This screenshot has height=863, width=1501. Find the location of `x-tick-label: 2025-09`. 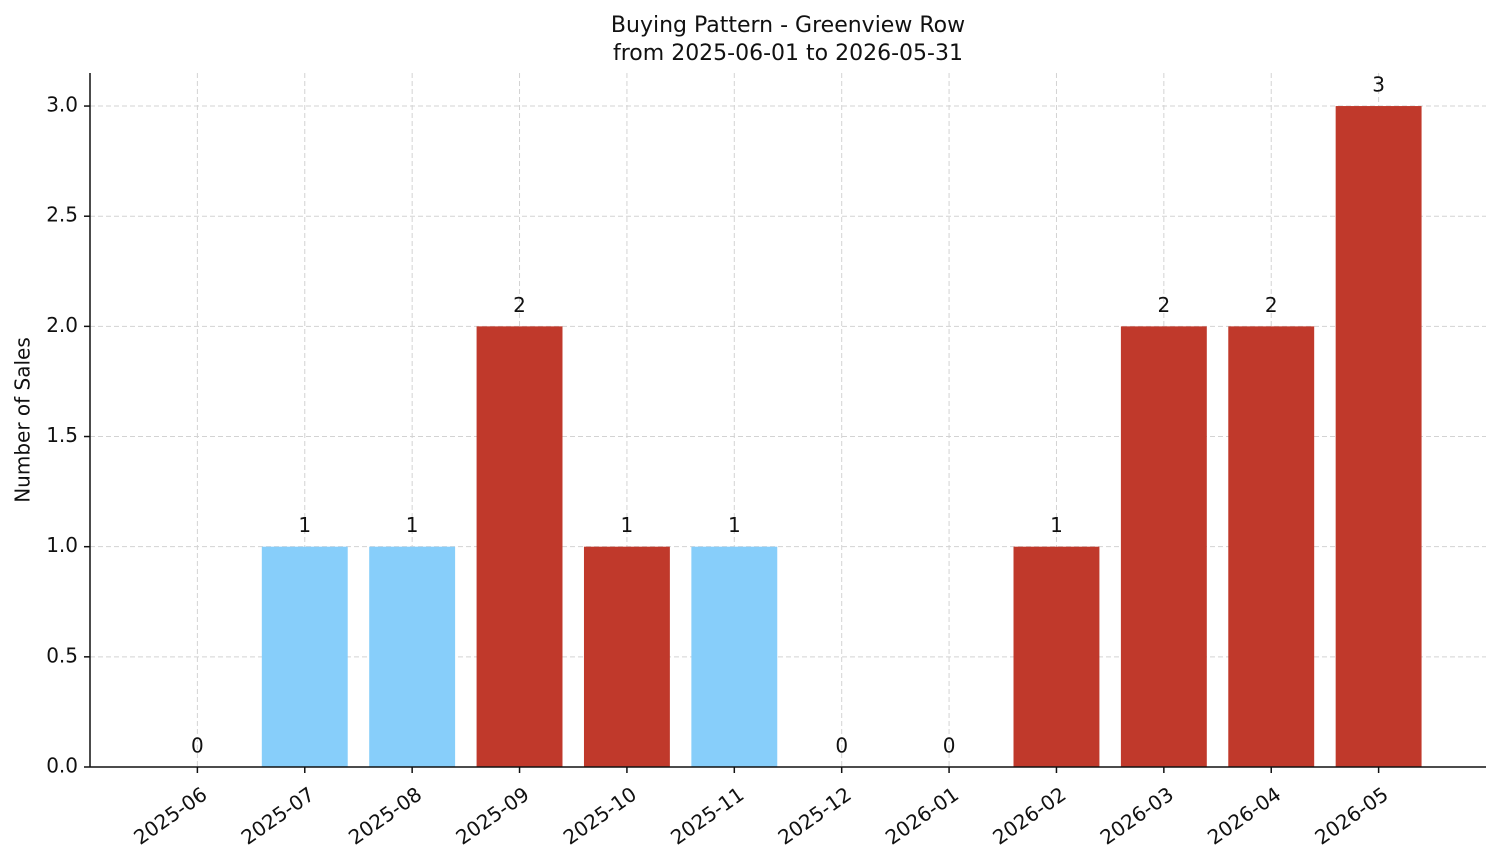

x-tick-label: 2025-09 is located at coordinates (492, 816).